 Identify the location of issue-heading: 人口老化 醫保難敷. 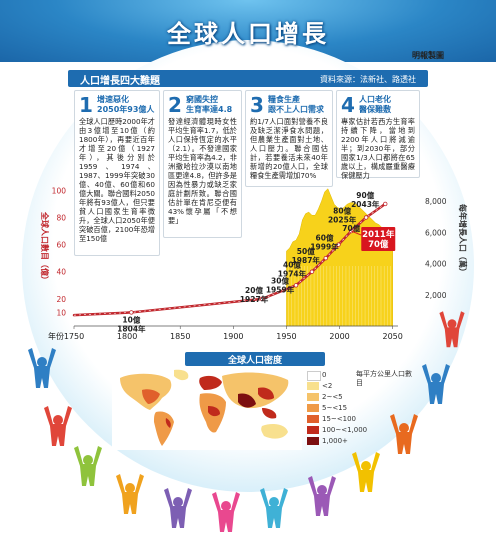
(375, 105).